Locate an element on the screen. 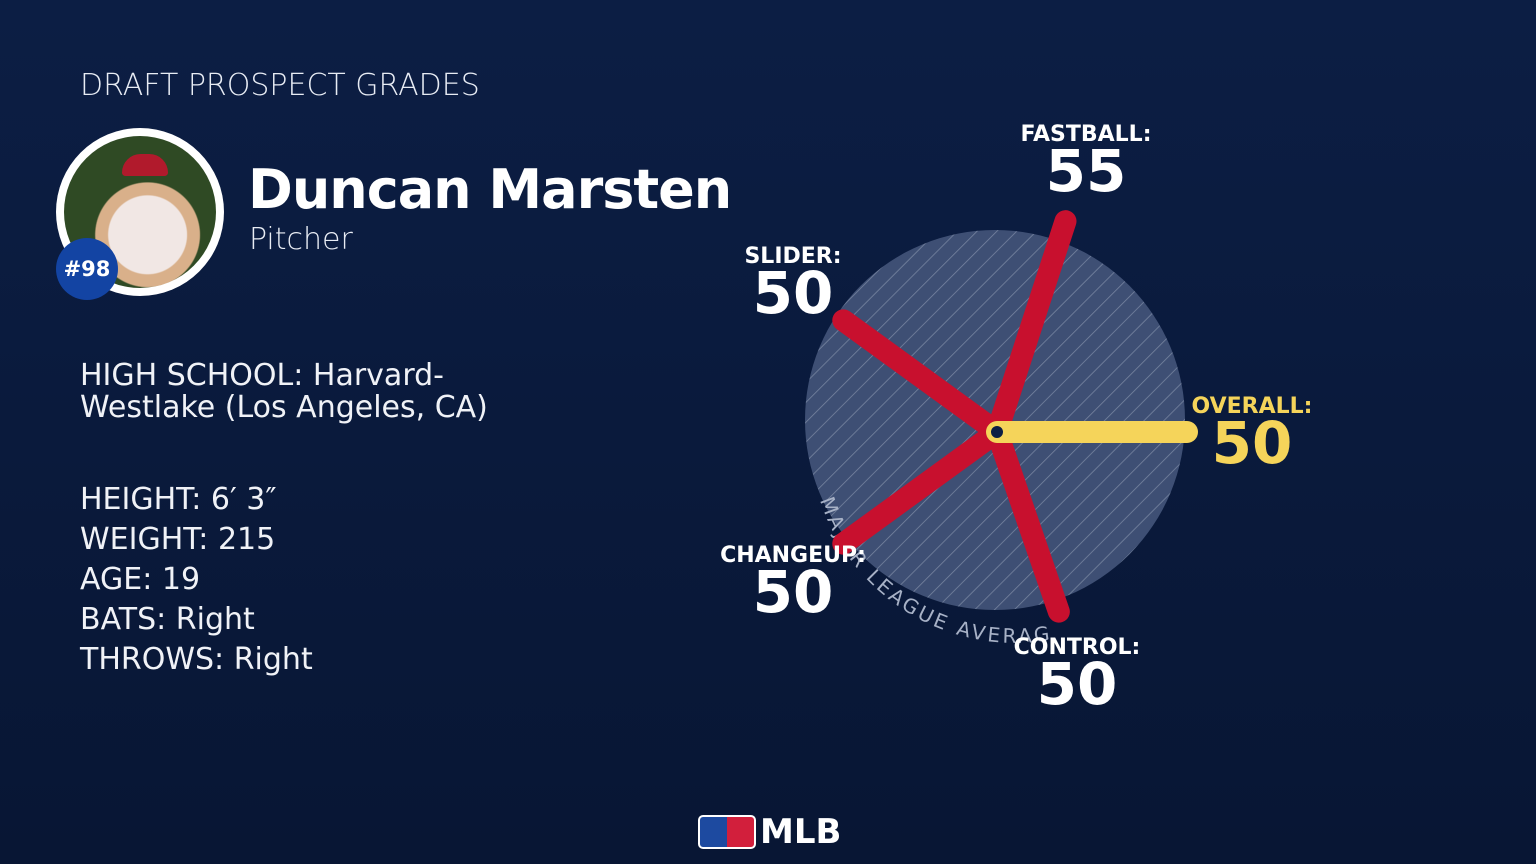 This screenshot has width=1536, height=864. bio-row: WEIGHT: 215 is located at coordinates (196, 540).